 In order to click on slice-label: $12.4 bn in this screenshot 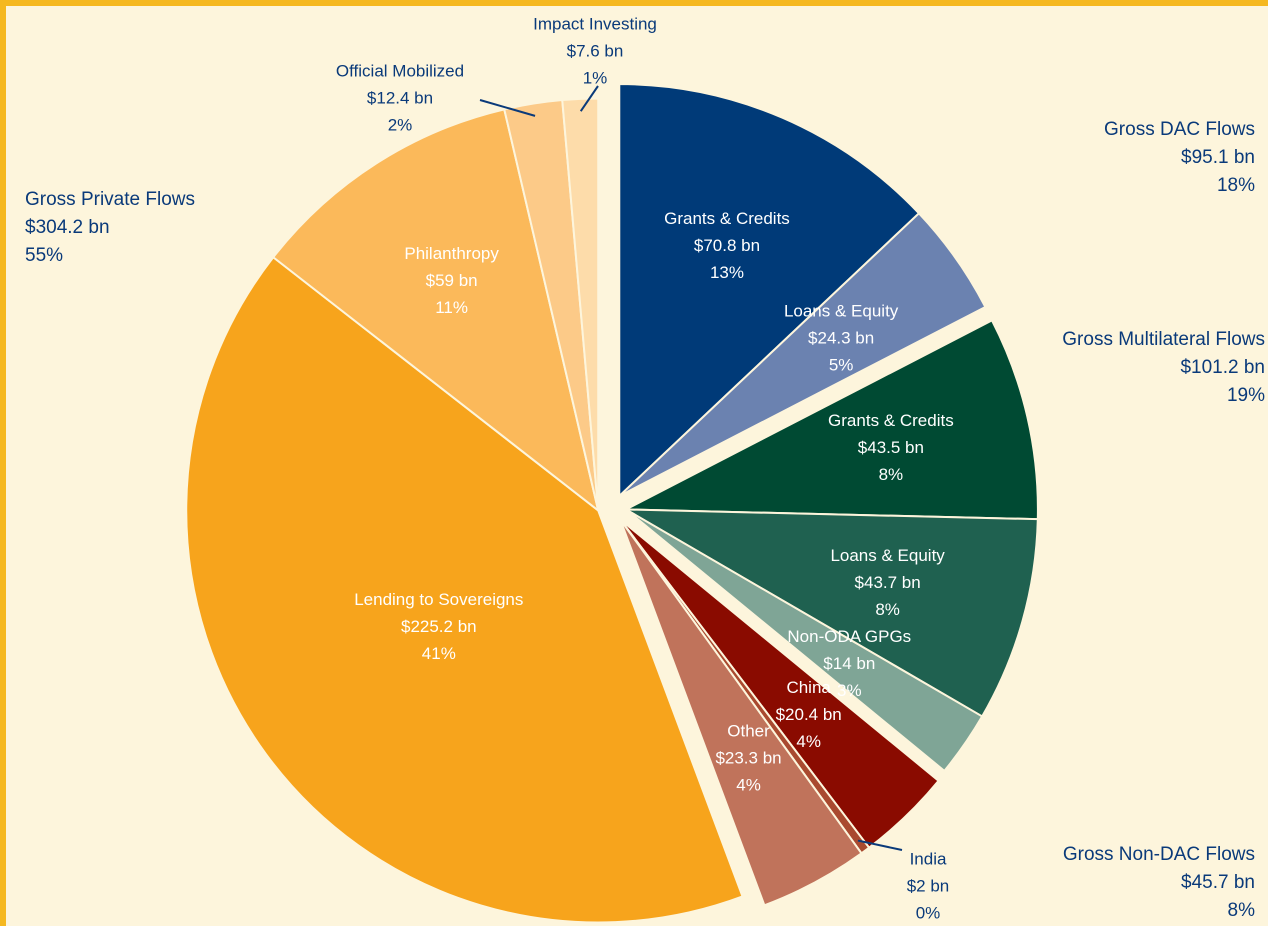, I will do `click(400, 97)`.